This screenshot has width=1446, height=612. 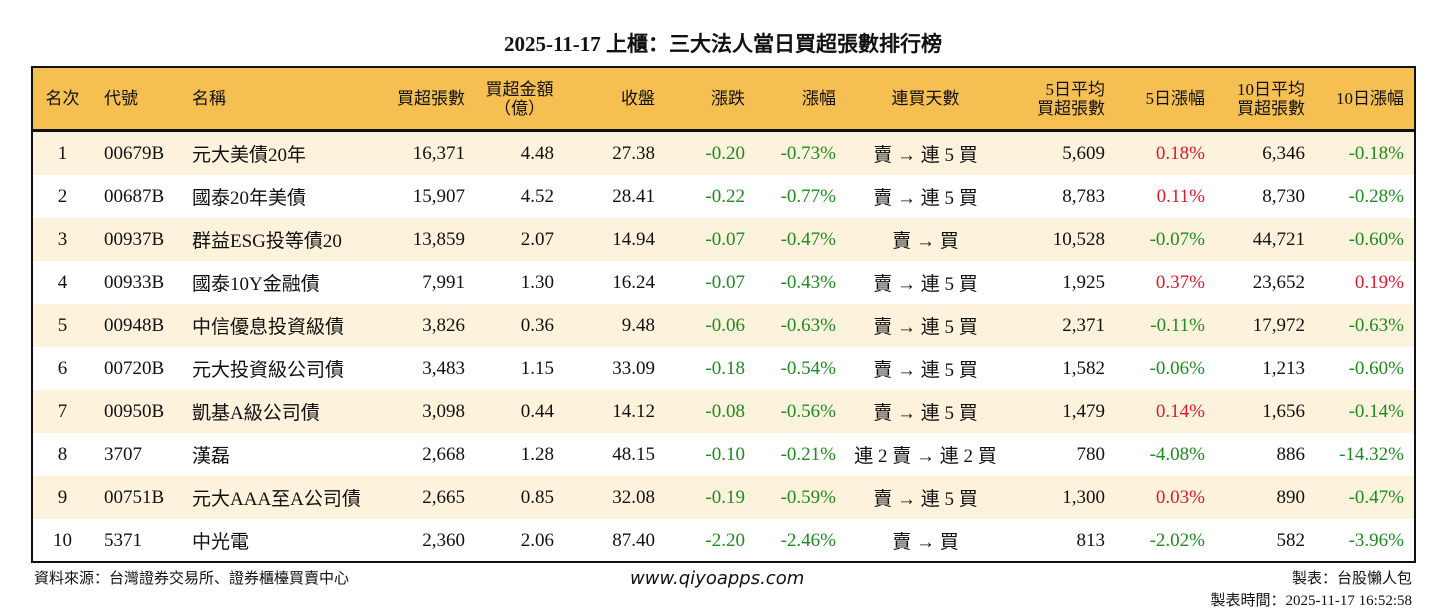 I want to click on cell-change5-pct: 0.14%, so click(x=1165, y=411).